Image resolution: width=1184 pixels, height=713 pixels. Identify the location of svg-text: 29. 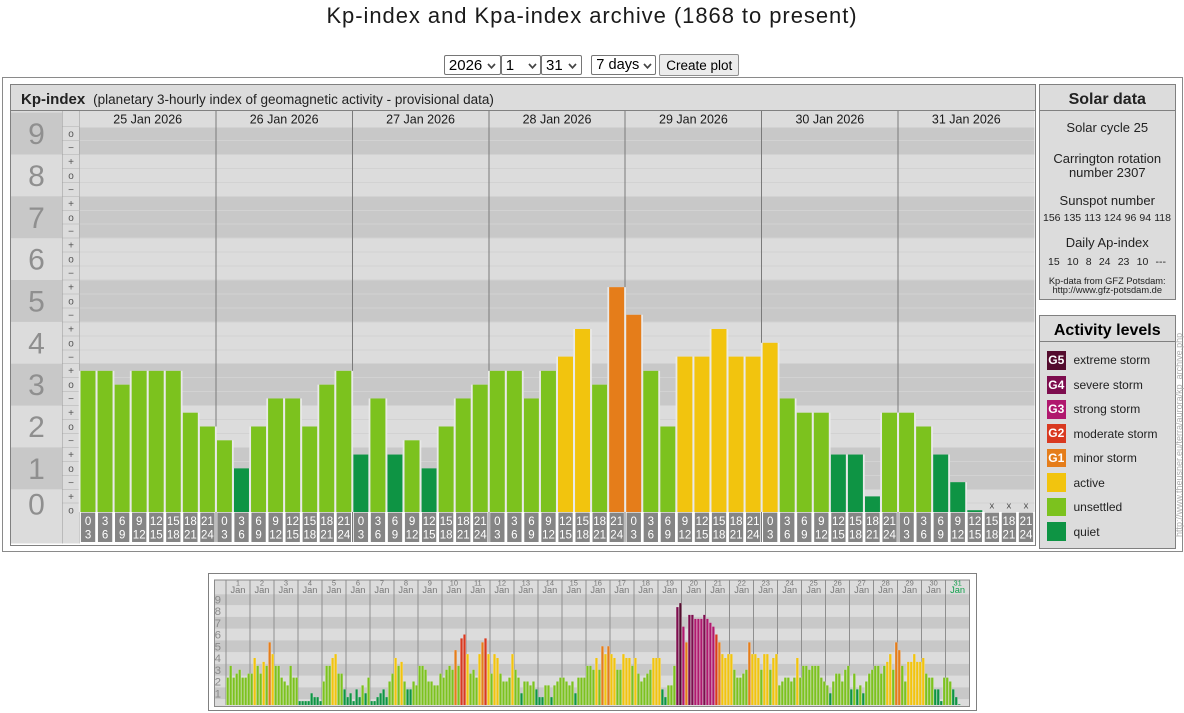
(909, 582).